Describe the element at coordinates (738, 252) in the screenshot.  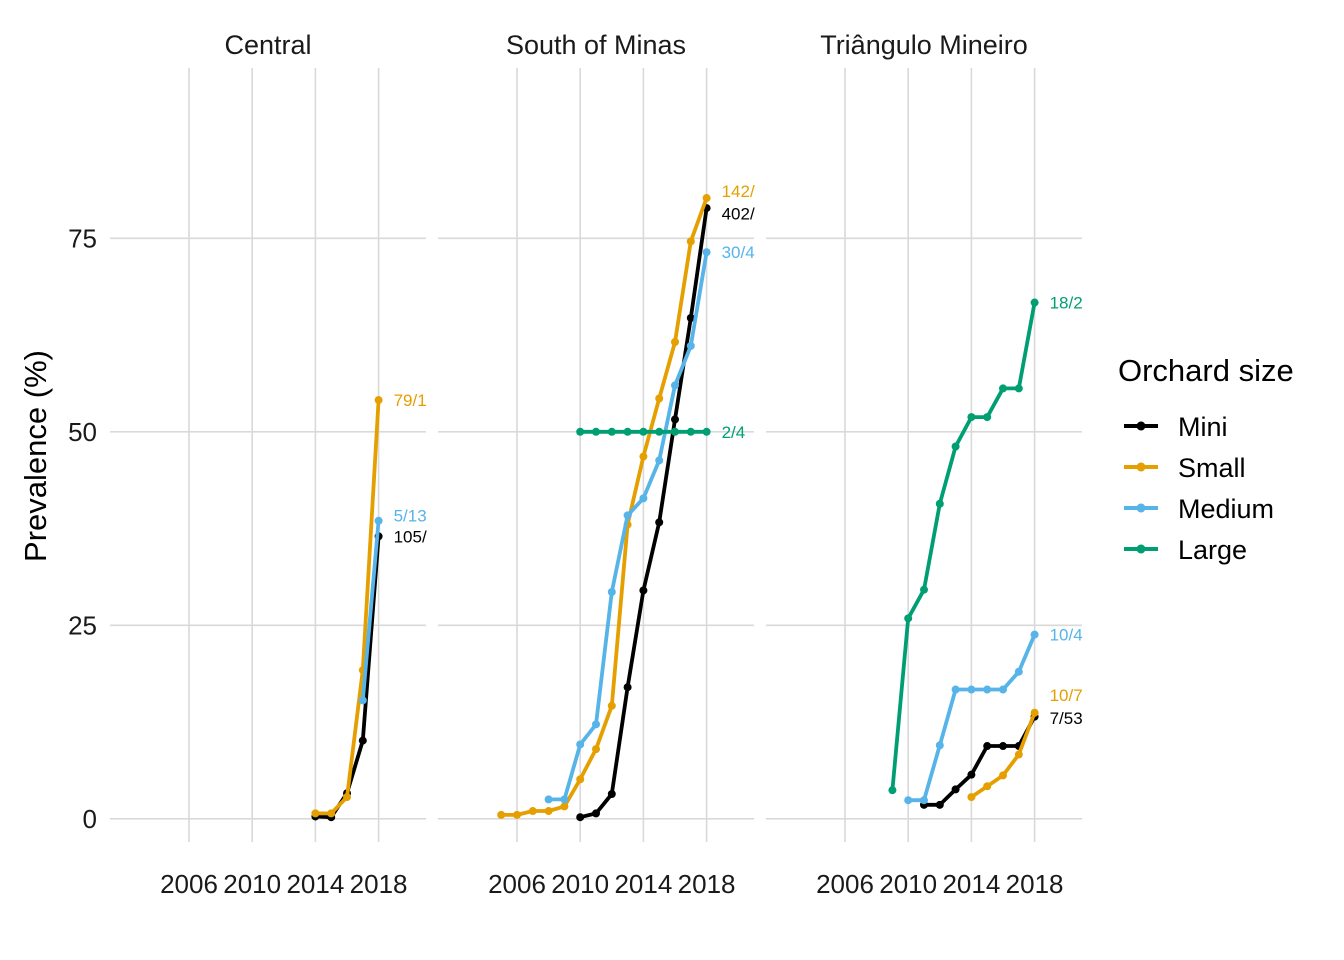
I see `end-label-medium: 30/4` at that location.